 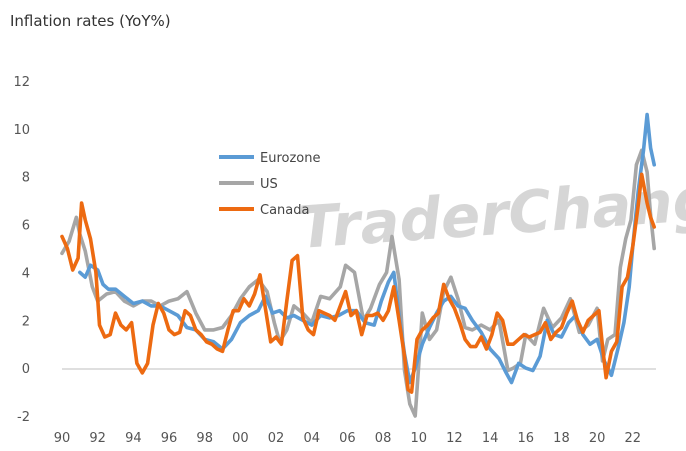 What do you see at coordinates (491, 206) in the screenshot?
I see `watermark: TraderChange.com` at bounding box center [491, 206].